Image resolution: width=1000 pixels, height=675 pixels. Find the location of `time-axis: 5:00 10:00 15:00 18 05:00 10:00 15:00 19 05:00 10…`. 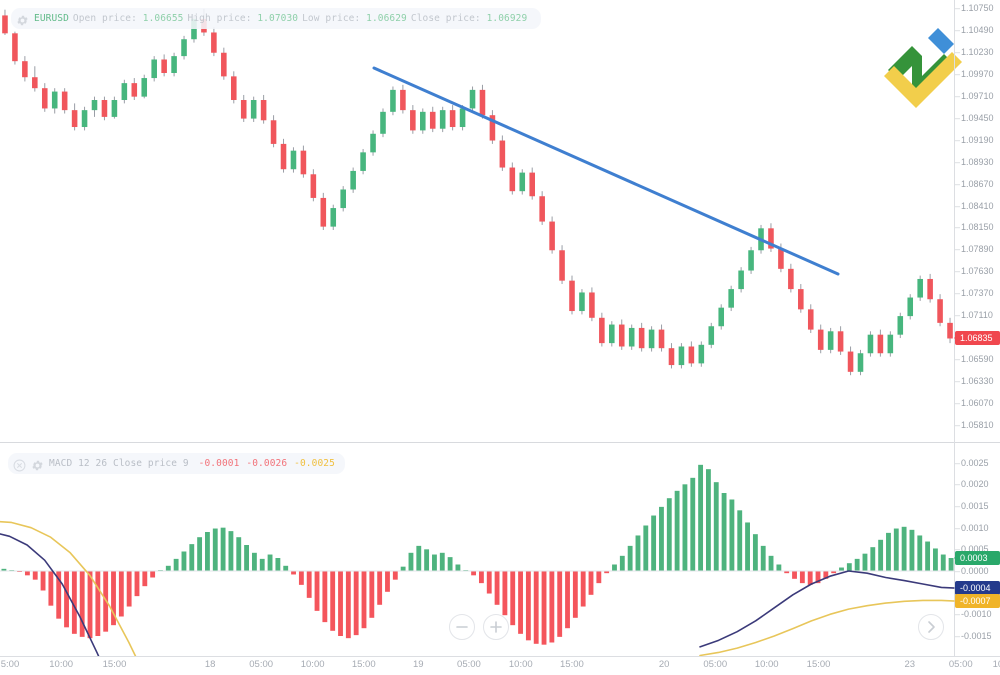

time-axis: 5:00 10:00 15:00 18 05:00 10:00 15:00 19 05:00 10… is located at coordinates (500, 666).